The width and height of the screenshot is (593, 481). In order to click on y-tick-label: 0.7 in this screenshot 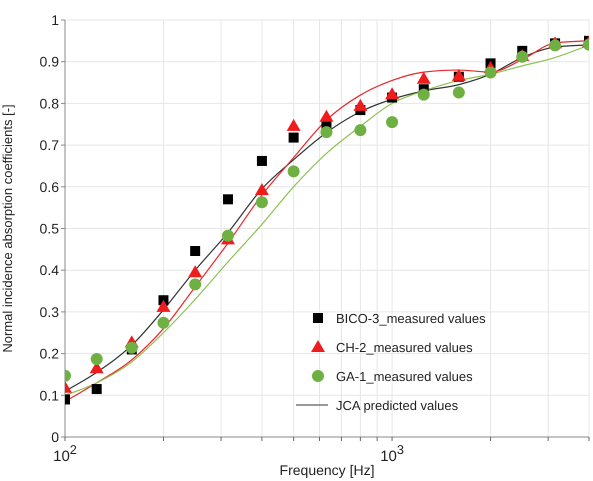, I will do `click(50, 145)`.